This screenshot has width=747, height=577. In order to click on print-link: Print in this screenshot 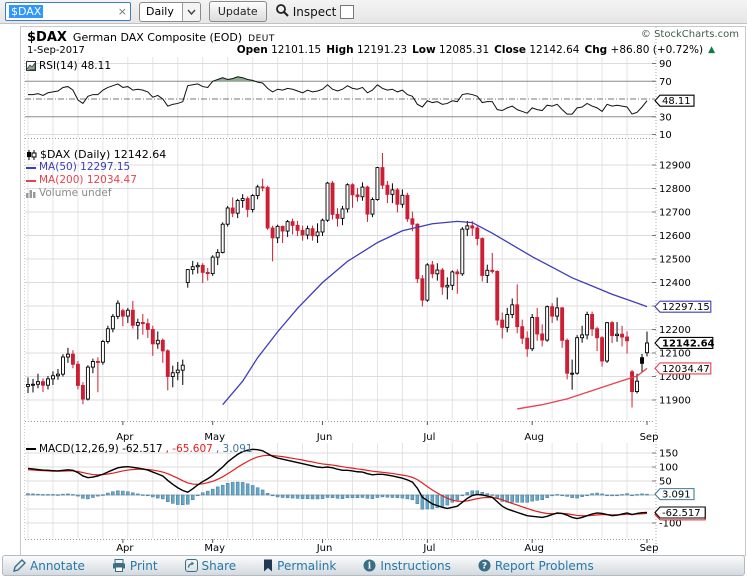, I will do `click(135, 566)`.